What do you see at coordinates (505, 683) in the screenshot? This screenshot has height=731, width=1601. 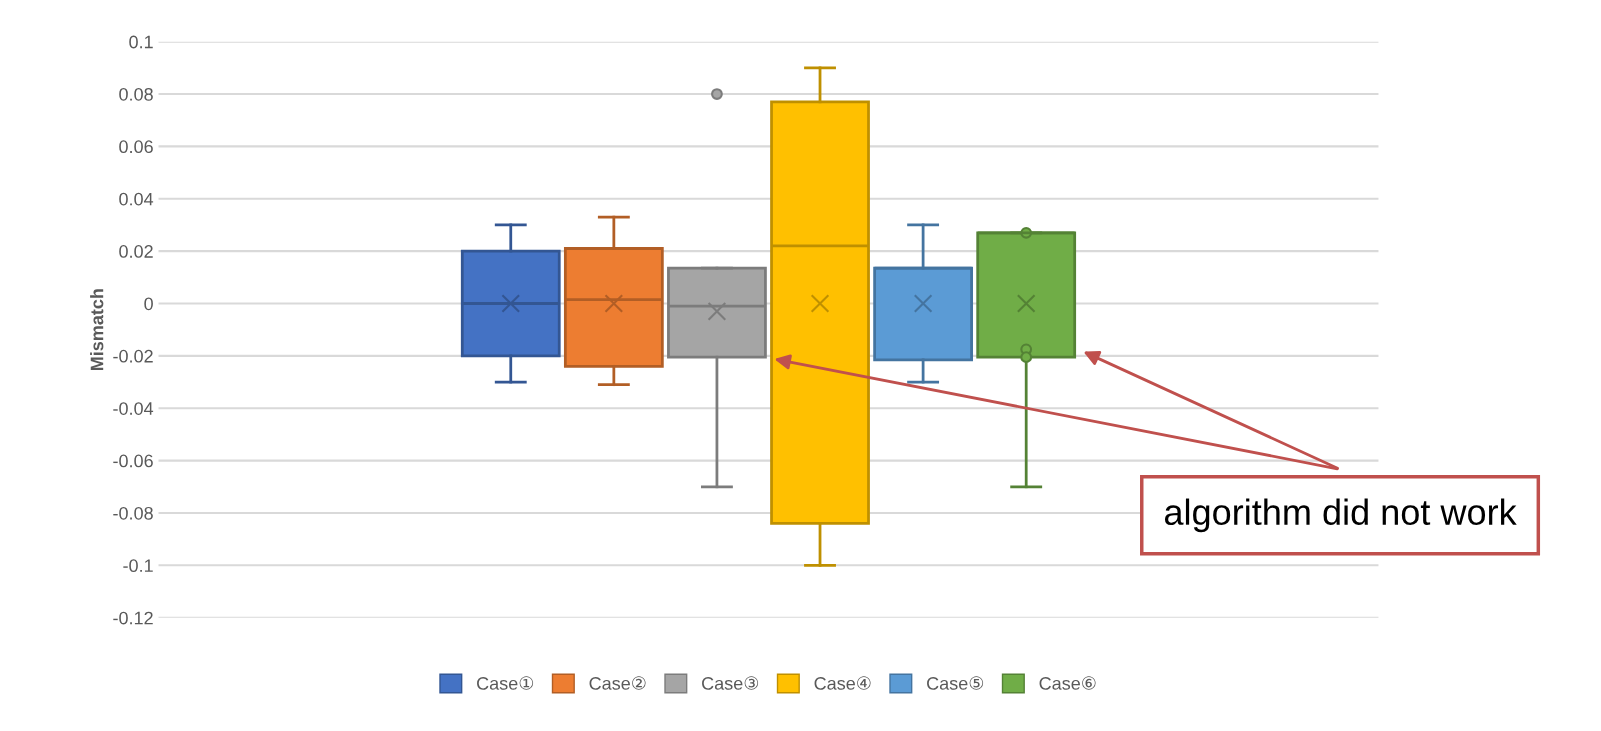 I see `legend-label: Case①` at bounding box center [505, 683].